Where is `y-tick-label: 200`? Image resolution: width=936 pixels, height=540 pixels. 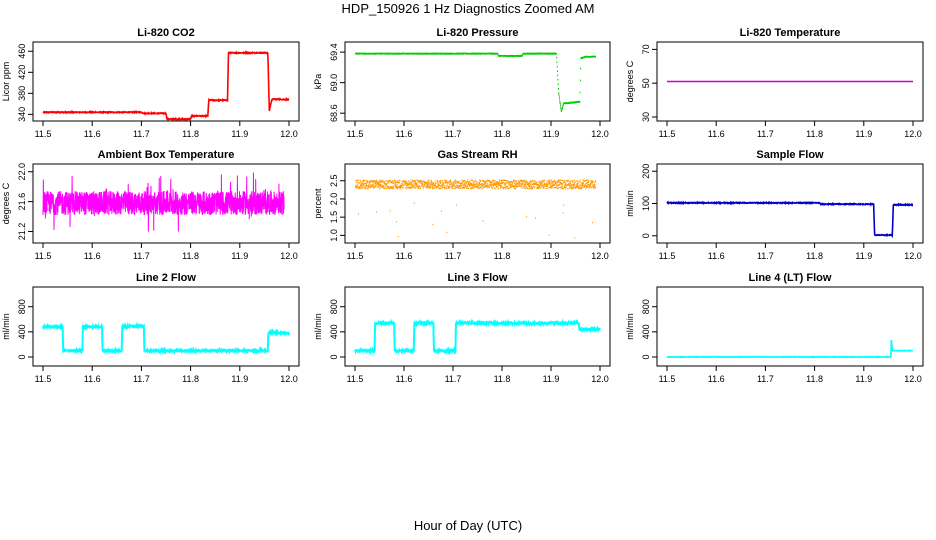
y-tick-label: 200 is located at coordinates (646, 171).